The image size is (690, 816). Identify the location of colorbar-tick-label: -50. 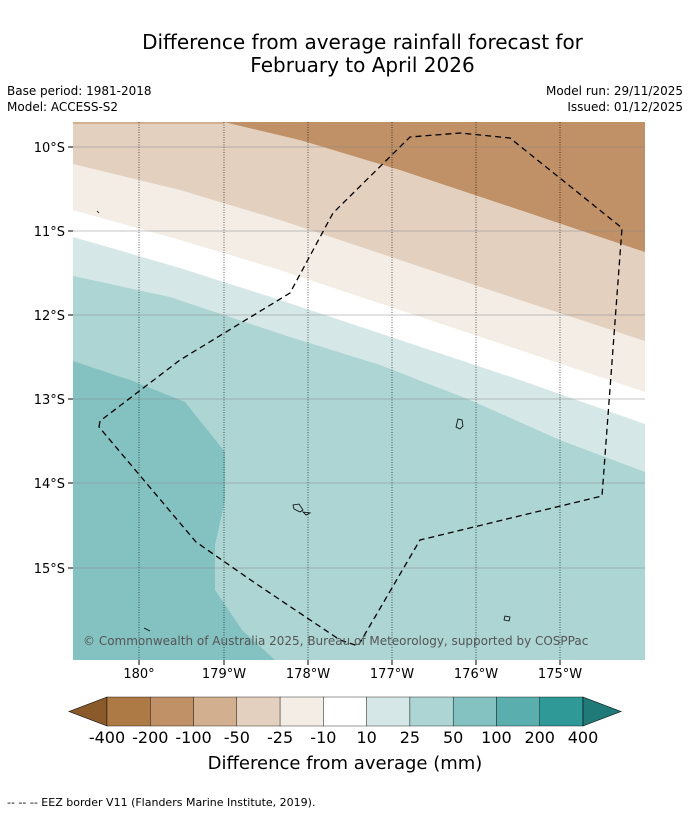
(236, 737).